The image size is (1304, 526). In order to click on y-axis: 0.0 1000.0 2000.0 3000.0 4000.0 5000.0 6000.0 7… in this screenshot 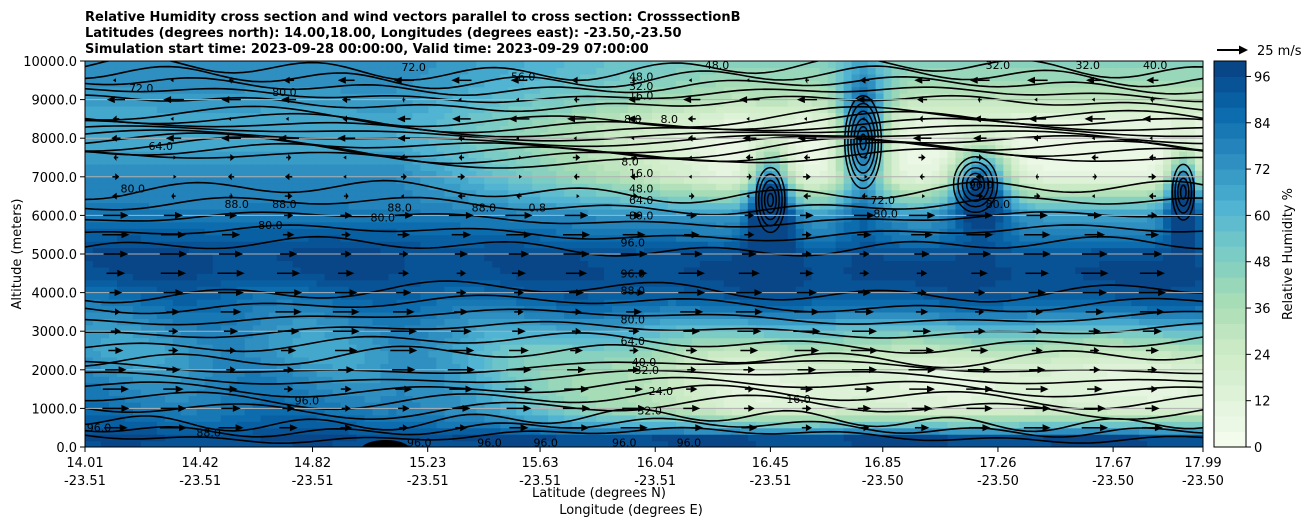, I will do `click(54, 255)`.